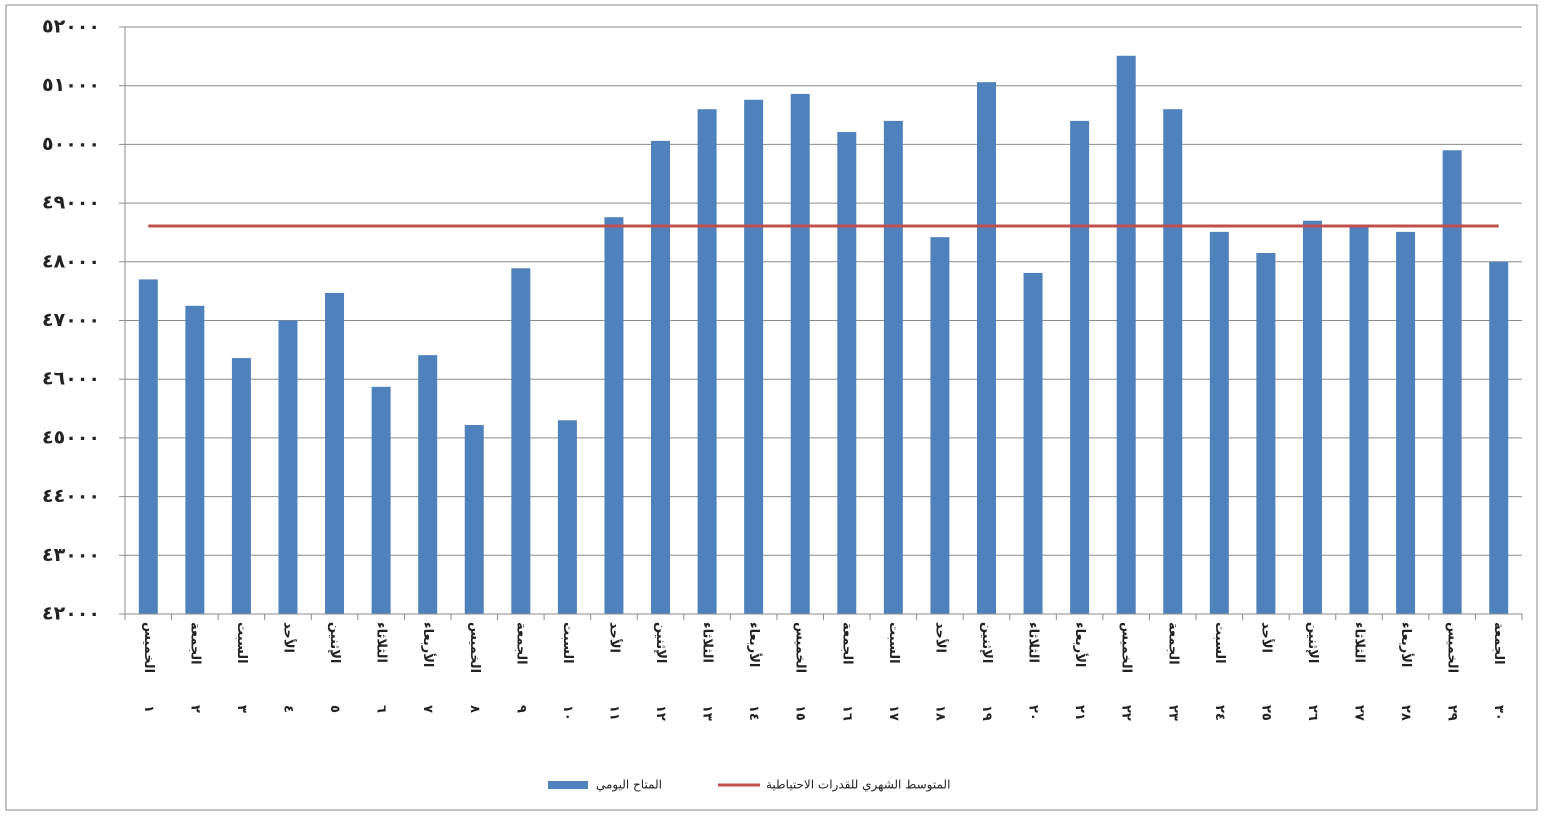 The height and width of the screenshot is (818, 1544). Describe the element at coordinates (858, 785) in the screenshot. I see `legend-label: المتوسط الشهري للقدرات الاحتياطية` at that location.